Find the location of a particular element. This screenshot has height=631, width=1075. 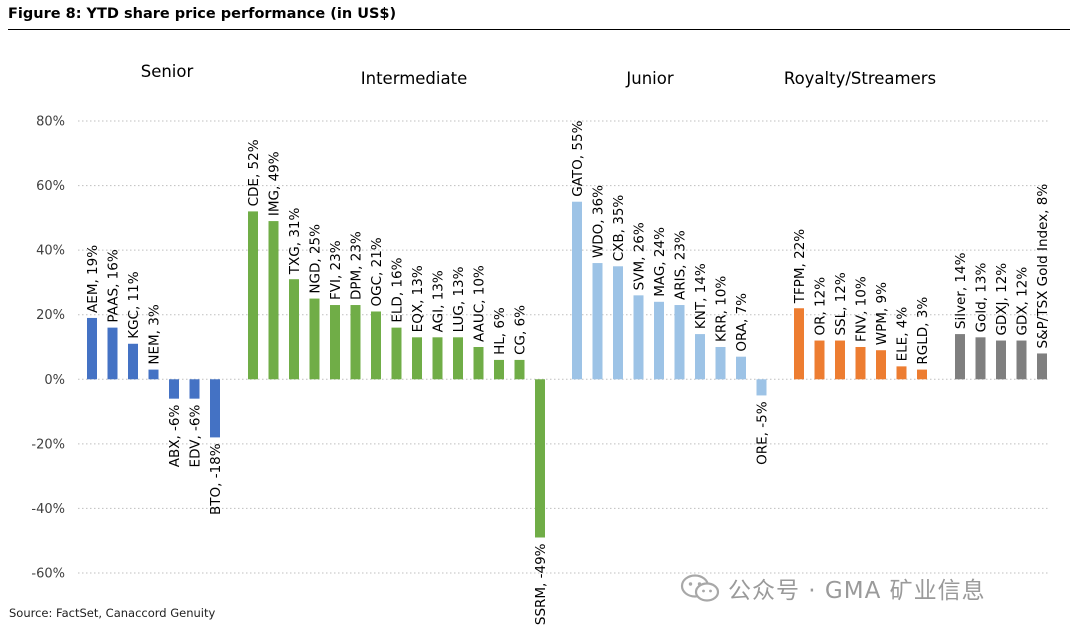

y-tick-label: 20% is located at coordinates (50, 315).